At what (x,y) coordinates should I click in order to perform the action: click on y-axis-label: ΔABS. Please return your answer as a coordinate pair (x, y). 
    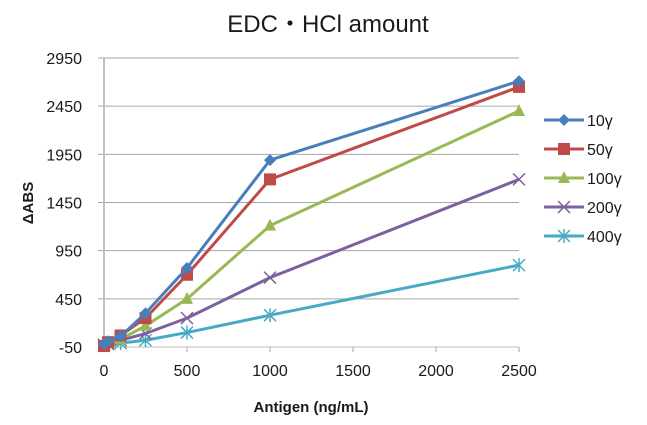
    Looking at the image, I should click on (28, 203).